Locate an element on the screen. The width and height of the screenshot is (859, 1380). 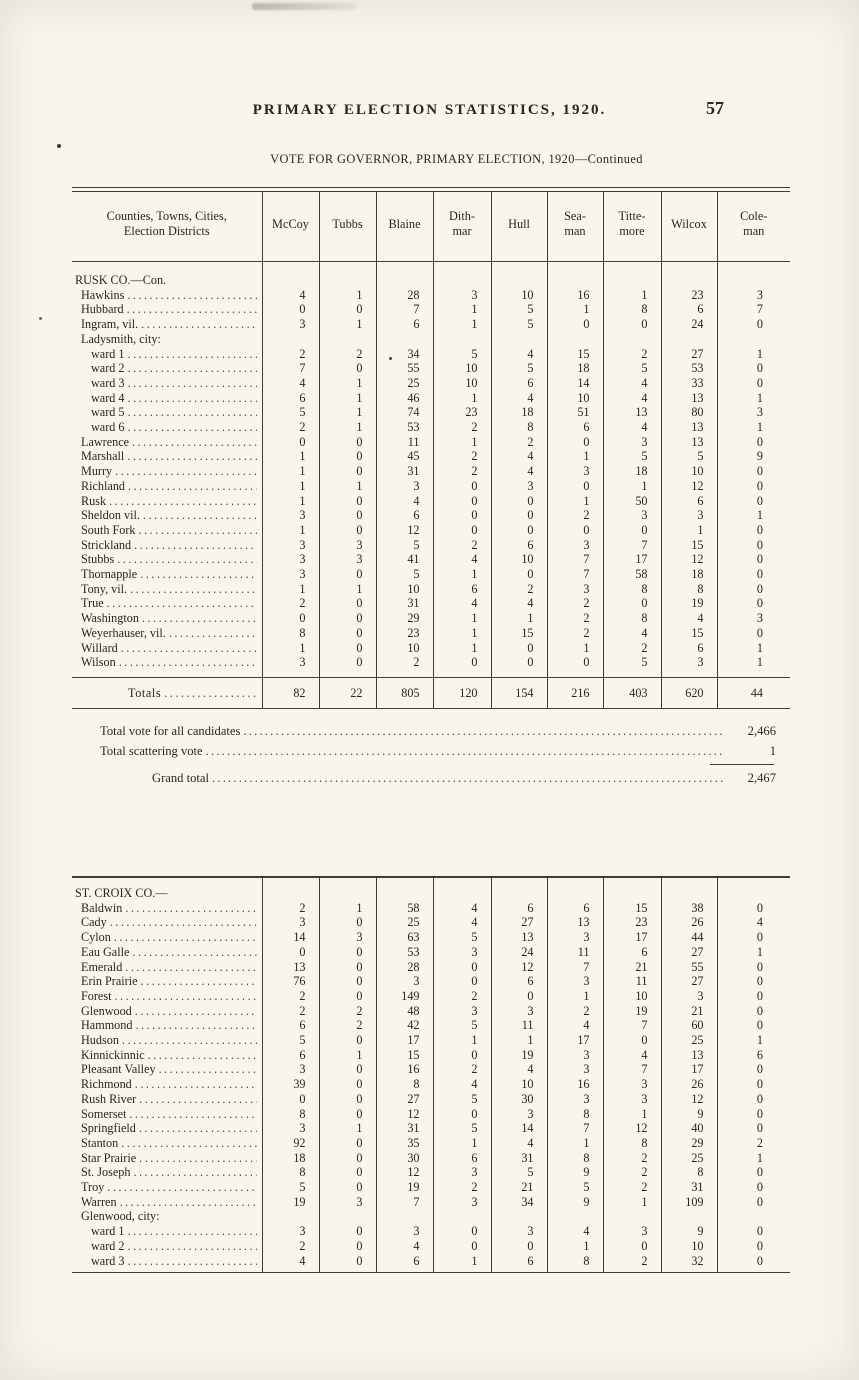
row-label-cell: Glenwood is located at coordinates (167, 1011).